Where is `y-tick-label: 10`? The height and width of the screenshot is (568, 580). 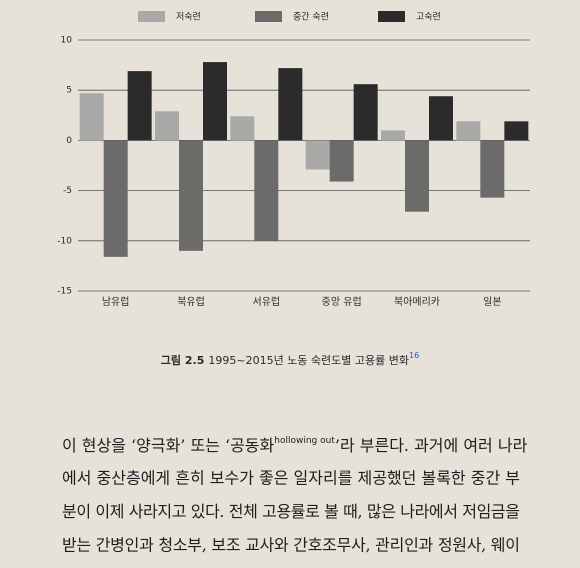
y-tick-label: 10 is located at coordinates (67, 41).